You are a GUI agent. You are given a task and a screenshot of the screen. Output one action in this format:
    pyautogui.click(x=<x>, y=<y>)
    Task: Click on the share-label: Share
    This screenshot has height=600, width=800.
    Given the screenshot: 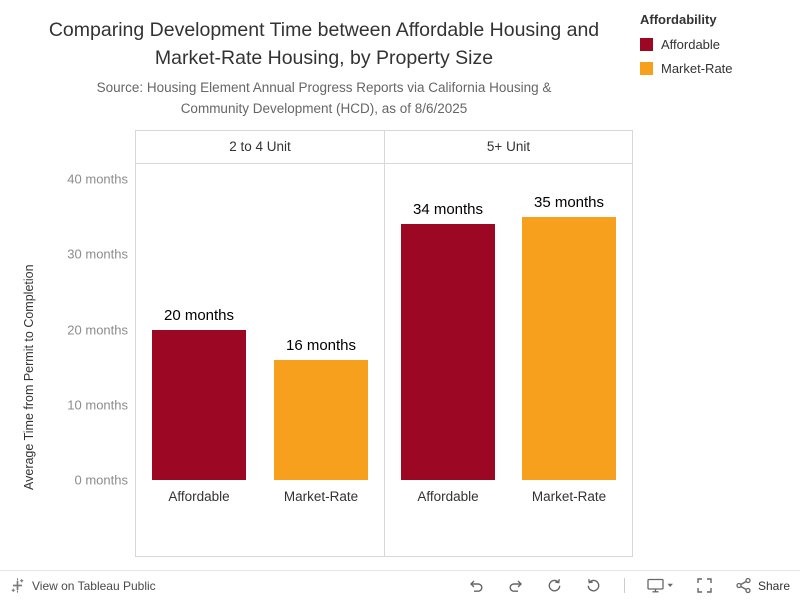 What is the action you would take?
    pyautogui.click(x=773, y=585)
    